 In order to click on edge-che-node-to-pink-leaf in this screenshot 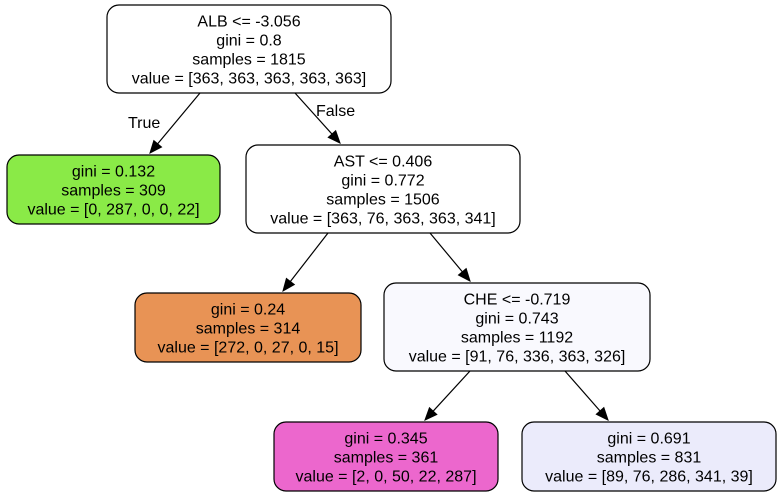, I will do `click(447, 395)`.